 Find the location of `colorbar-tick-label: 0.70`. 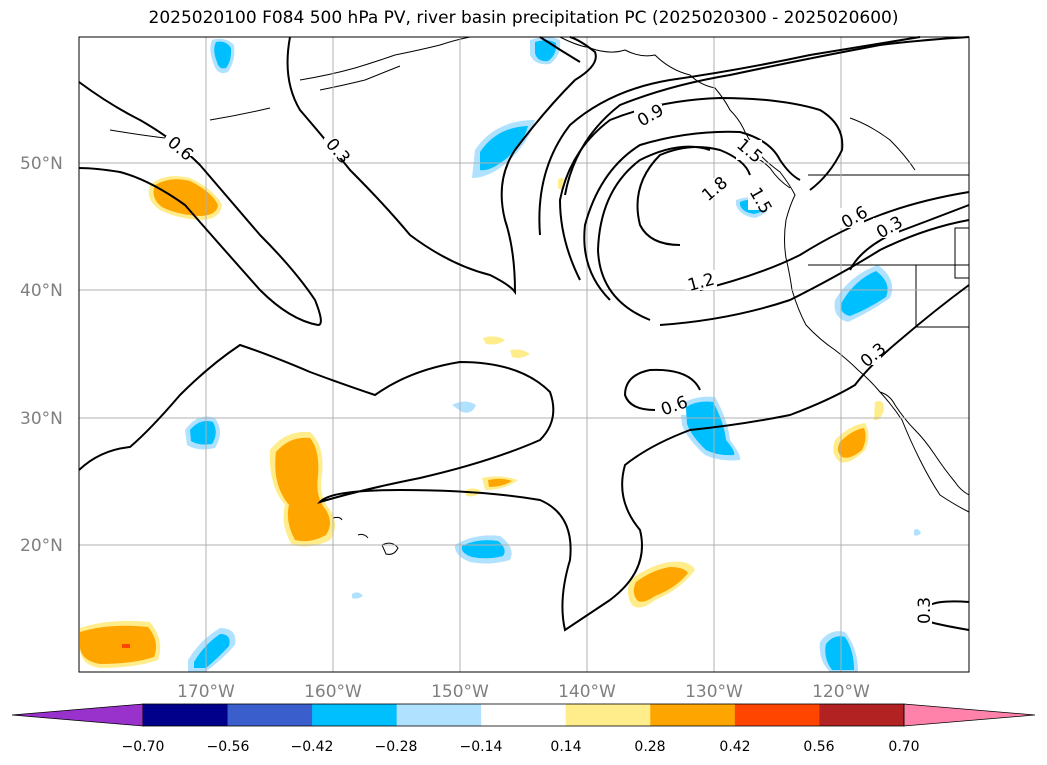

colorbar-tick-label: 0.70 is located at coordinates (903, 747).